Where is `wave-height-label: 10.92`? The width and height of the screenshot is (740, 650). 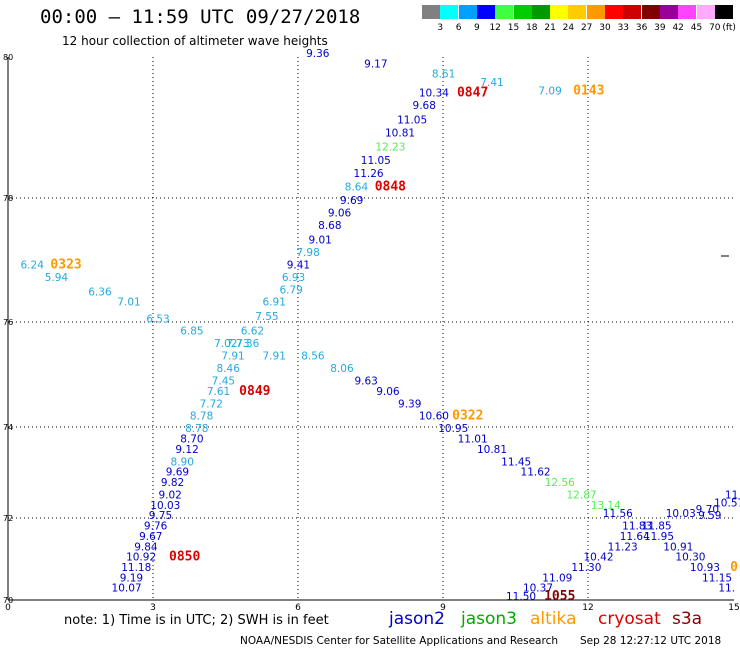
wave-height-label: 10.92 is located at coordinates (141, 558).